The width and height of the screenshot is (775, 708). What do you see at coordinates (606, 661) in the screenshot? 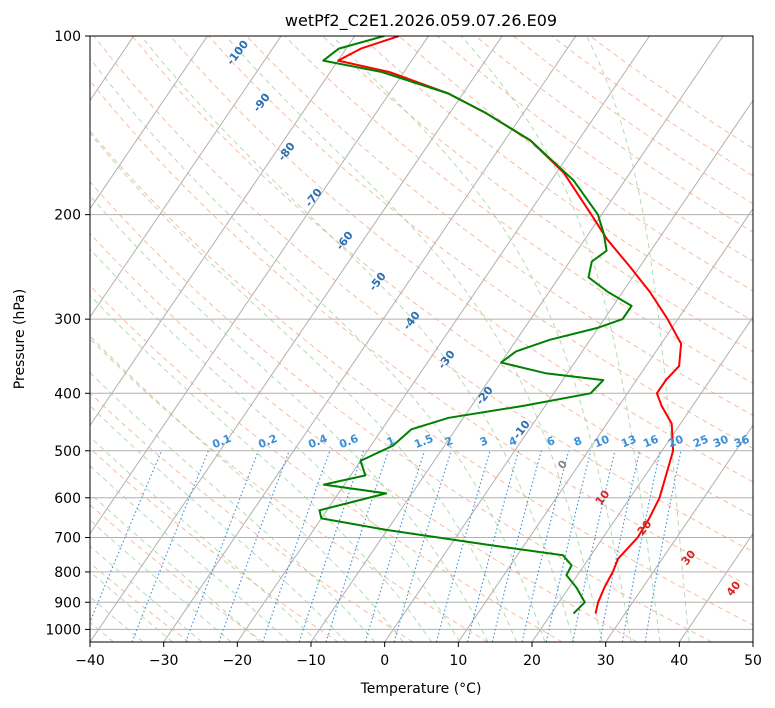
I see `x-tick-label: 30` at bounding box center [606, 661].